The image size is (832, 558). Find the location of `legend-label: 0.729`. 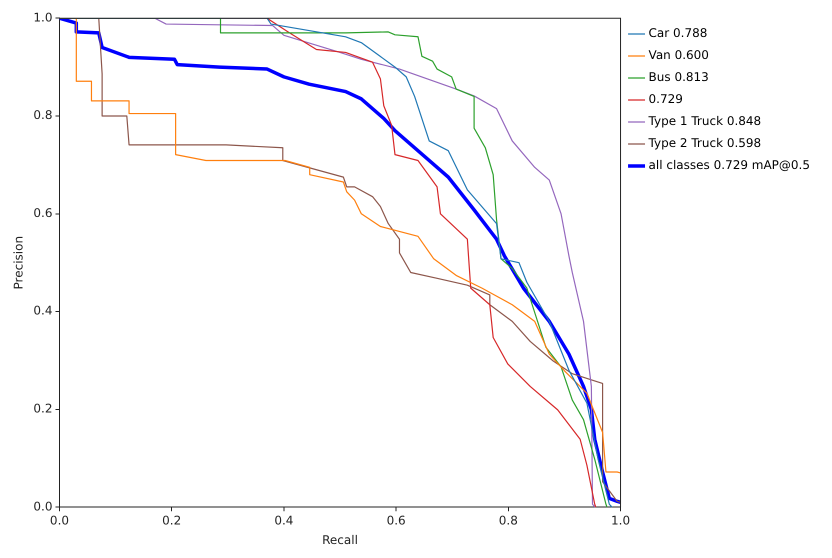

legend-label: 0.729 is located at coordinates (665, 99).